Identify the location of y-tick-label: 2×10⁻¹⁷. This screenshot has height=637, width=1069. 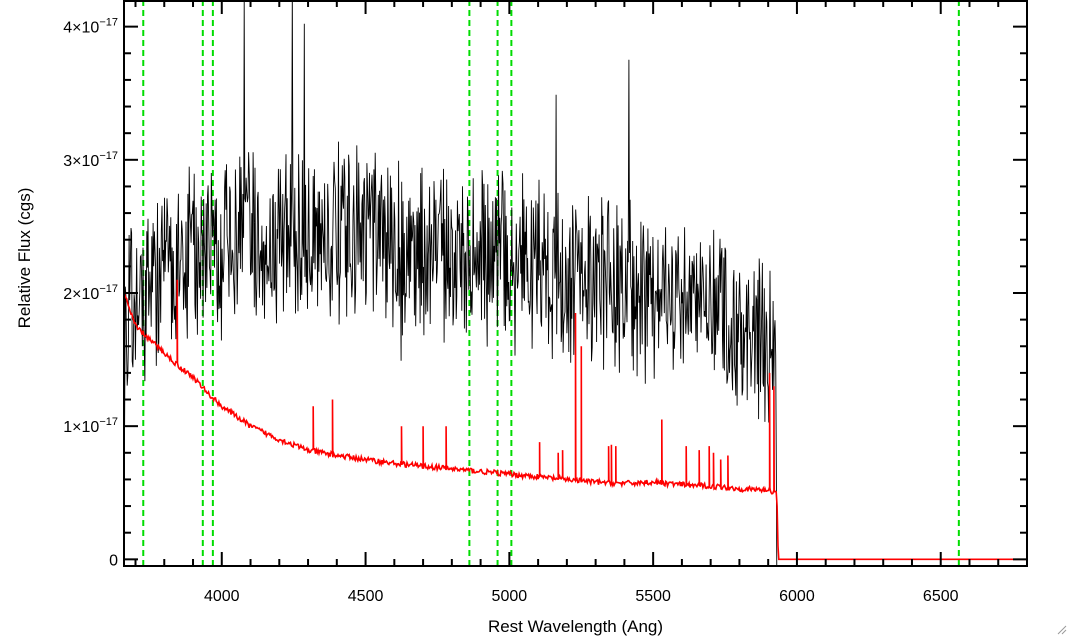
(90, 293).